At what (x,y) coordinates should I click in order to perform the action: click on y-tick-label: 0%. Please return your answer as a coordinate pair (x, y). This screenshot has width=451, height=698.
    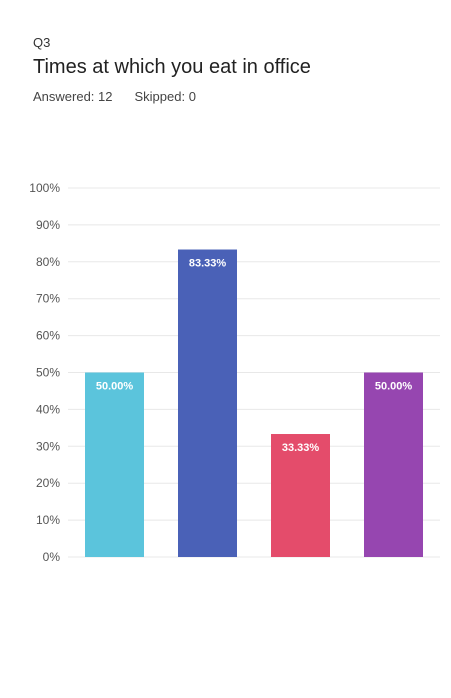
    Looking at the image, I should click on (52, 557).